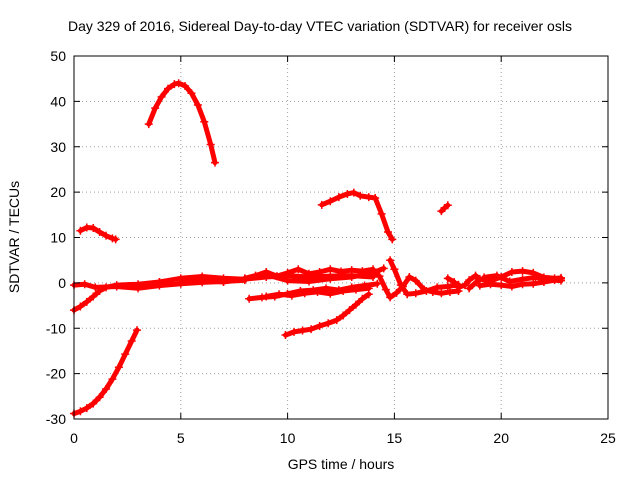  Describe the element at coordinates (523, 278) in the screenshot. I see `series-tail-19-to-22-wave` at that location.